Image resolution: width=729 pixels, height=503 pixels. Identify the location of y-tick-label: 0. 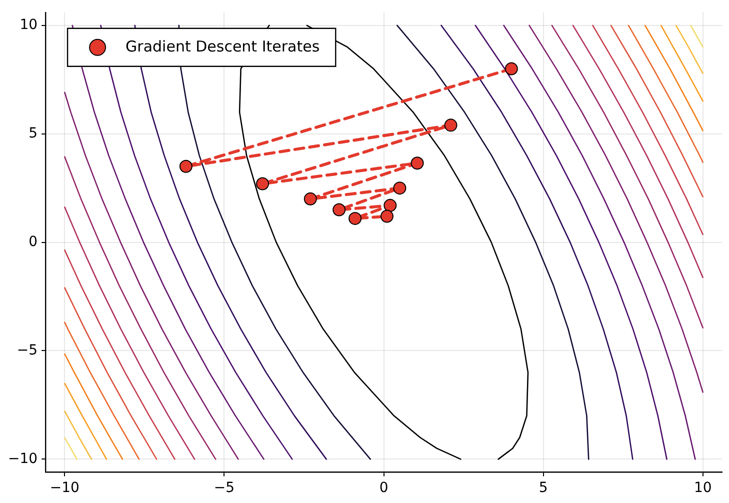
(33, 242).